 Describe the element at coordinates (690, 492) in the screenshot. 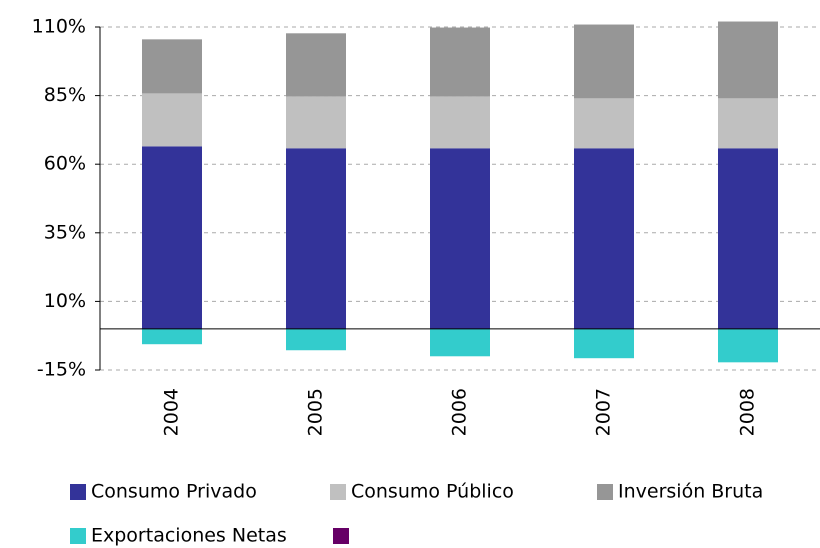

I see `legend-label: Inversión Bruta` at that location.